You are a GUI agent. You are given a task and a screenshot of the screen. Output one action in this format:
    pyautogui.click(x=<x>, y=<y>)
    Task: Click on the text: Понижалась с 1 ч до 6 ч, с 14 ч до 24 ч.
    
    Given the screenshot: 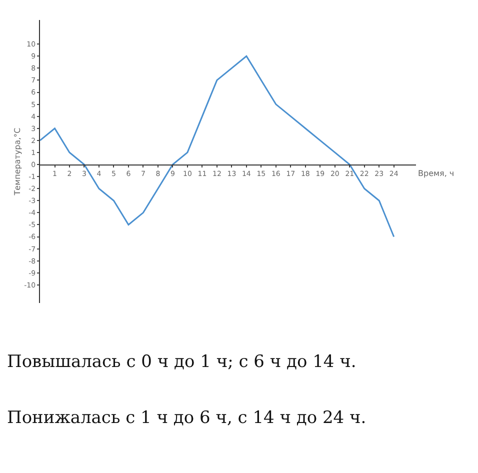 What is the action you would take?
    pyautogui.click(x=186, y=418)
    